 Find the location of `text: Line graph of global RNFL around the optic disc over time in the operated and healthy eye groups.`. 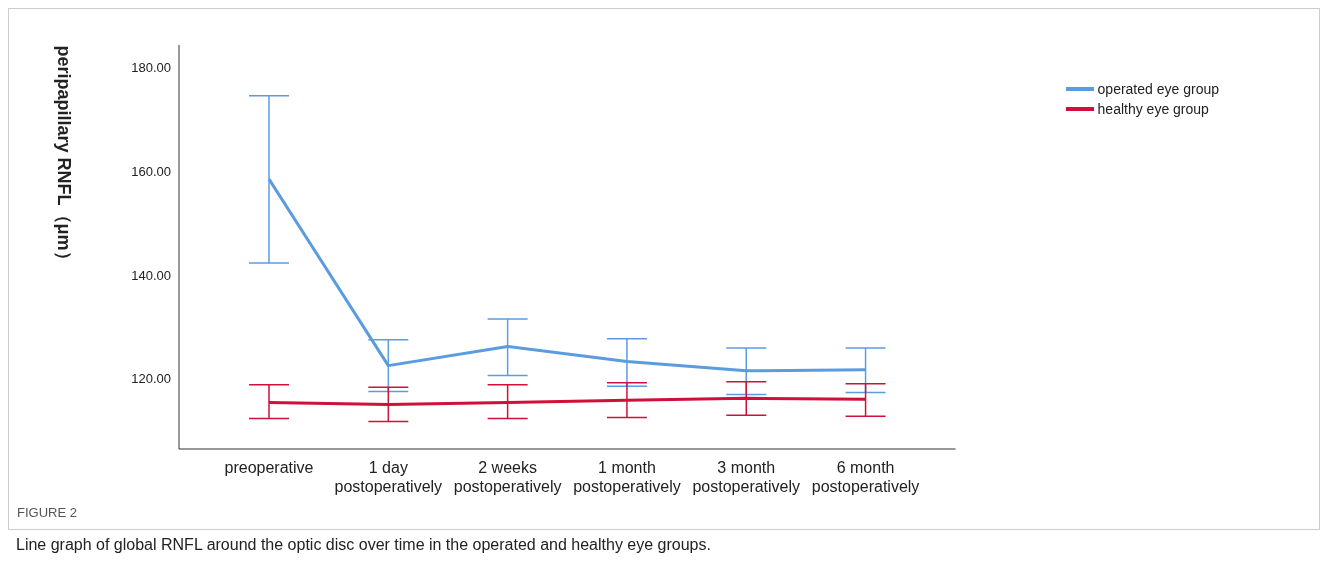

text: Line graph of global RNFL around the optic disc over time in the operated and healthy eye groups. is located at coordinates (364, 545).